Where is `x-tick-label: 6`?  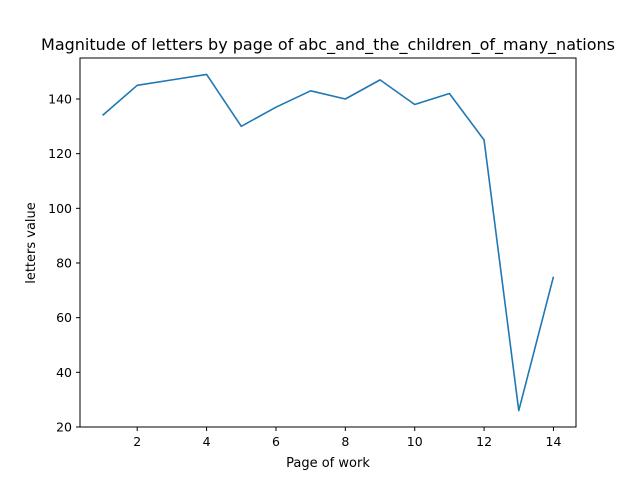
x-tick-label: 6 is located at coordinates (276, 441).